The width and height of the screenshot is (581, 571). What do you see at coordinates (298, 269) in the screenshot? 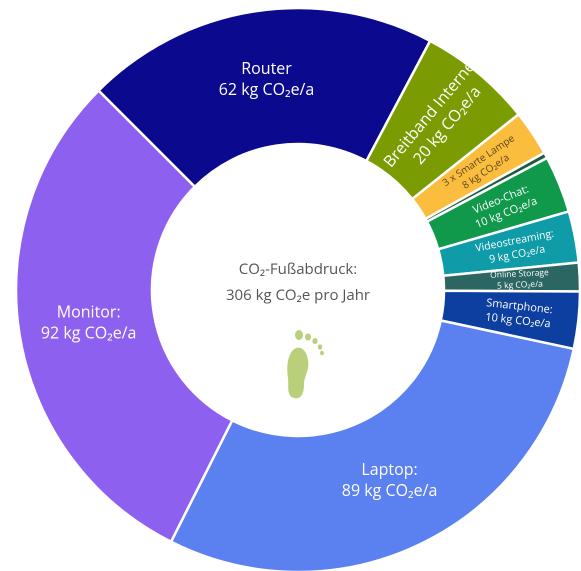
I see `center-title: CO₂-Fußabdruck:` at bounding box center [298, 269].